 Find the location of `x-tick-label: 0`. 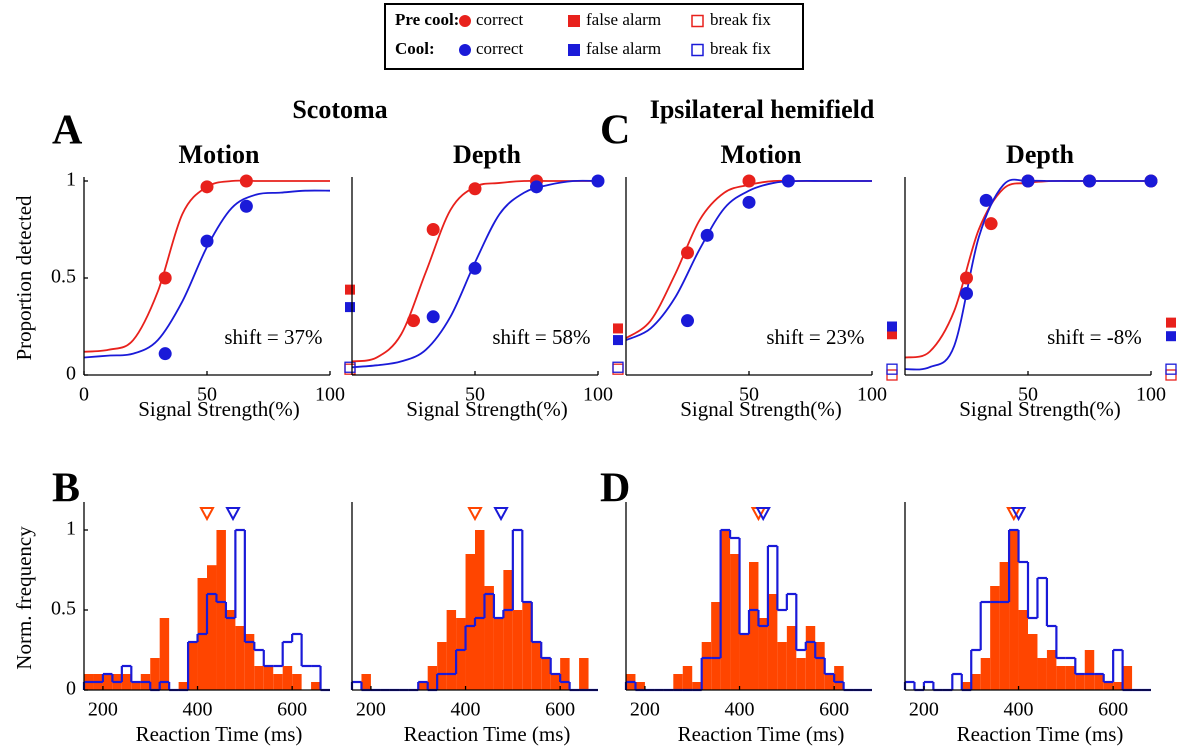

x-tick-label: 0 is located at coordinates (84, 395).